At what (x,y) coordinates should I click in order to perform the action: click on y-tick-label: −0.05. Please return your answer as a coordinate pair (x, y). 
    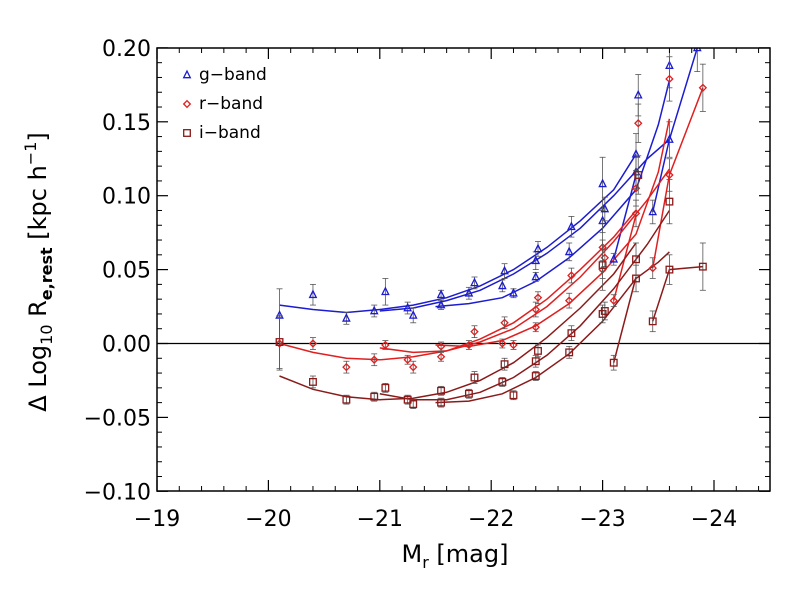
    Looking at the image, I should click on (117, 418).